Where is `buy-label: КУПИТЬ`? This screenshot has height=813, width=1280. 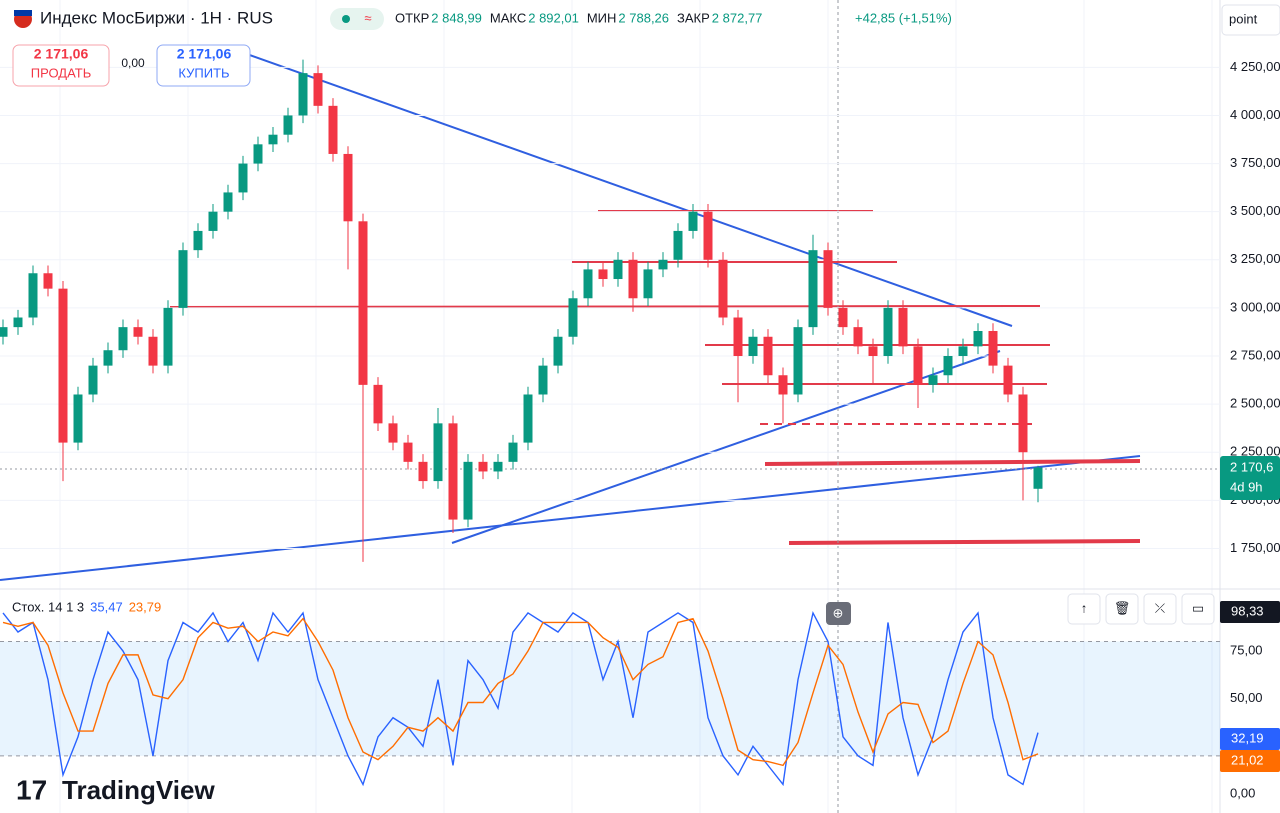
buy-label: КУПИТЬ is located at coordinates (203, 72).